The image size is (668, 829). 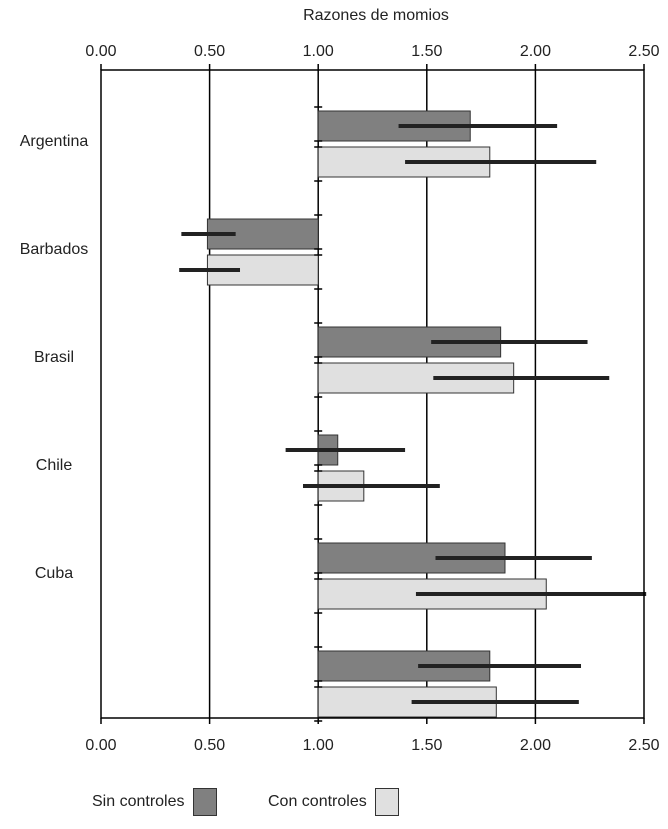 I want to click on legend-swatch-sin-controles, so click(x=204, y=802).